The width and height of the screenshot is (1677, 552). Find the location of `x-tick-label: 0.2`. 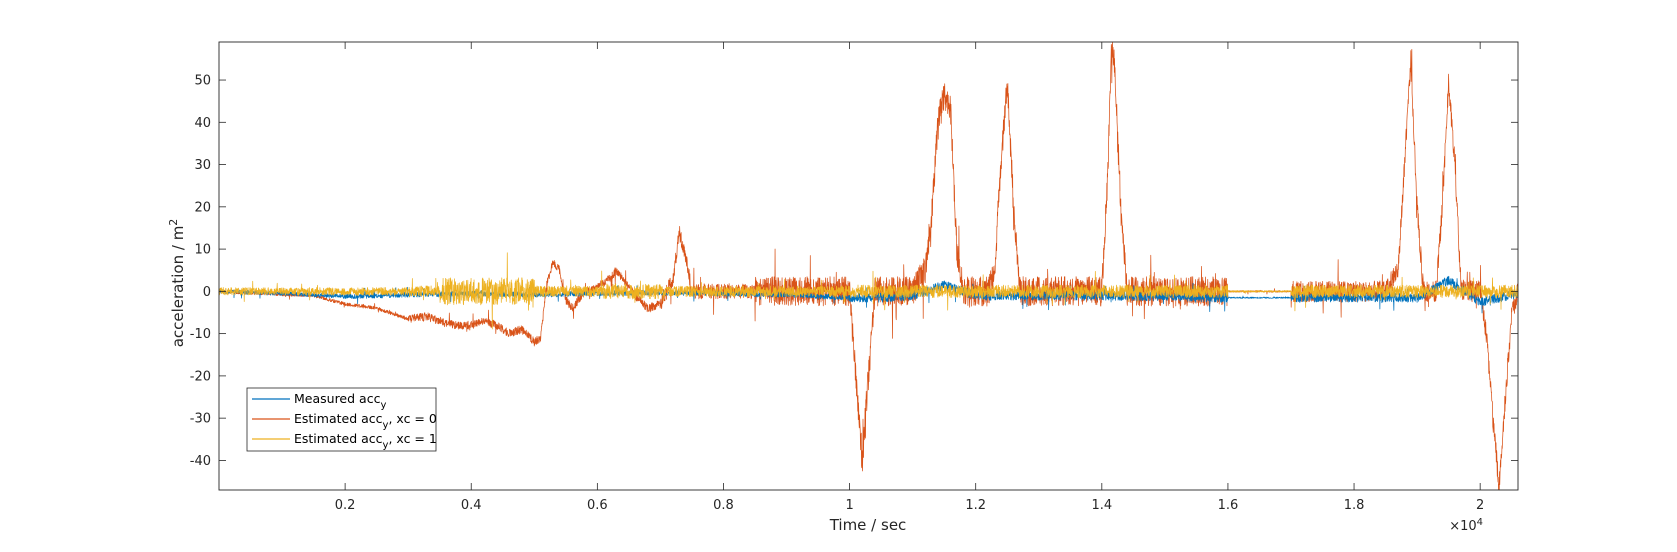

x-tick-label: 0.2 is located at coordinates (345, 505).